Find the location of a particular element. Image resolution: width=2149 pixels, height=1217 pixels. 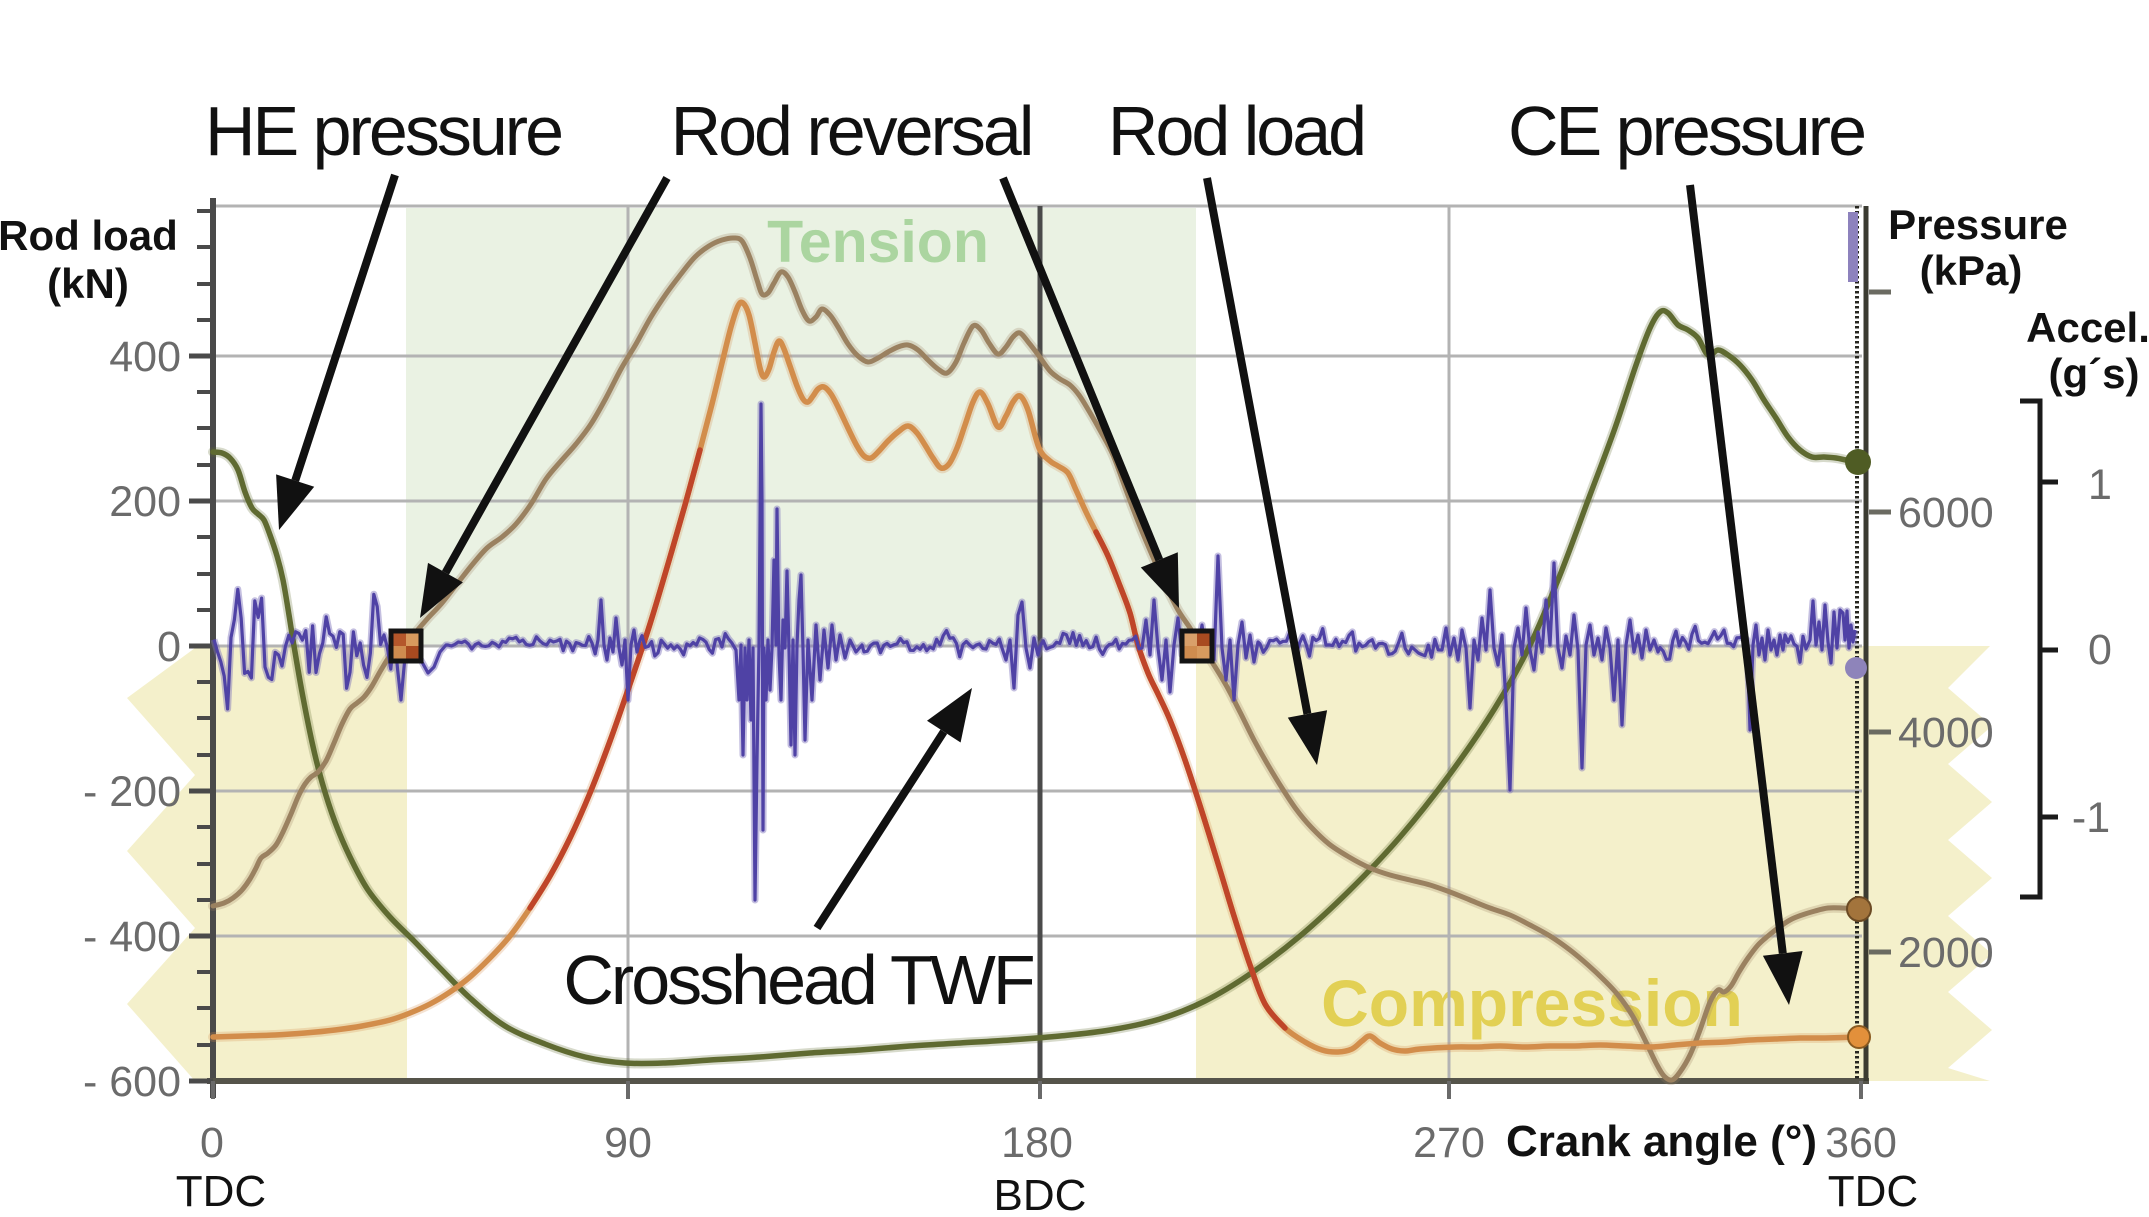

svg-text: Crosshead TWF is located at coordinates (798, 980).